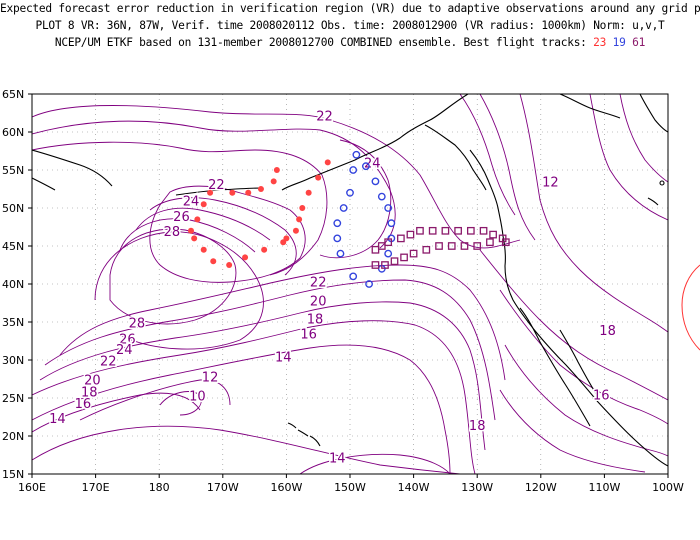  I want to click on lat-tick-label: 40N, so click(13, 284).